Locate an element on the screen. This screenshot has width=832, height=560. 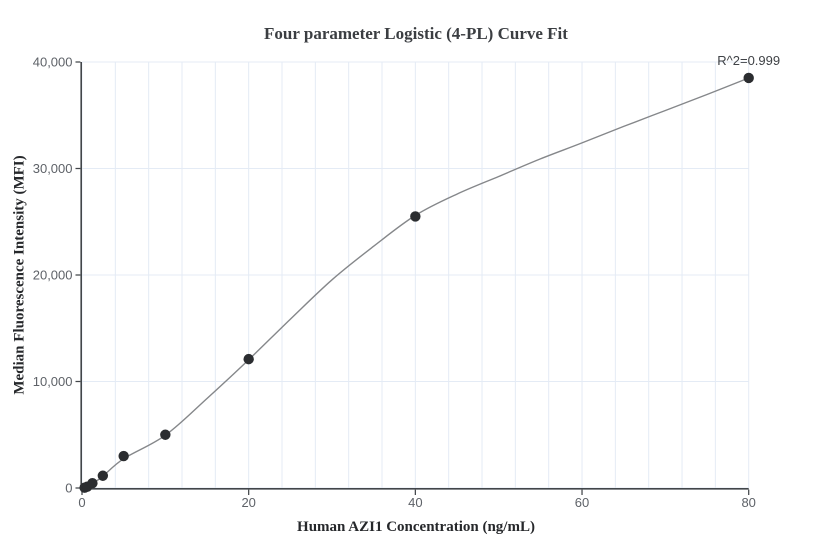
x-axis-title: Human AZI1 Concentration (ng/mL) is located at coordinates (416, 527).